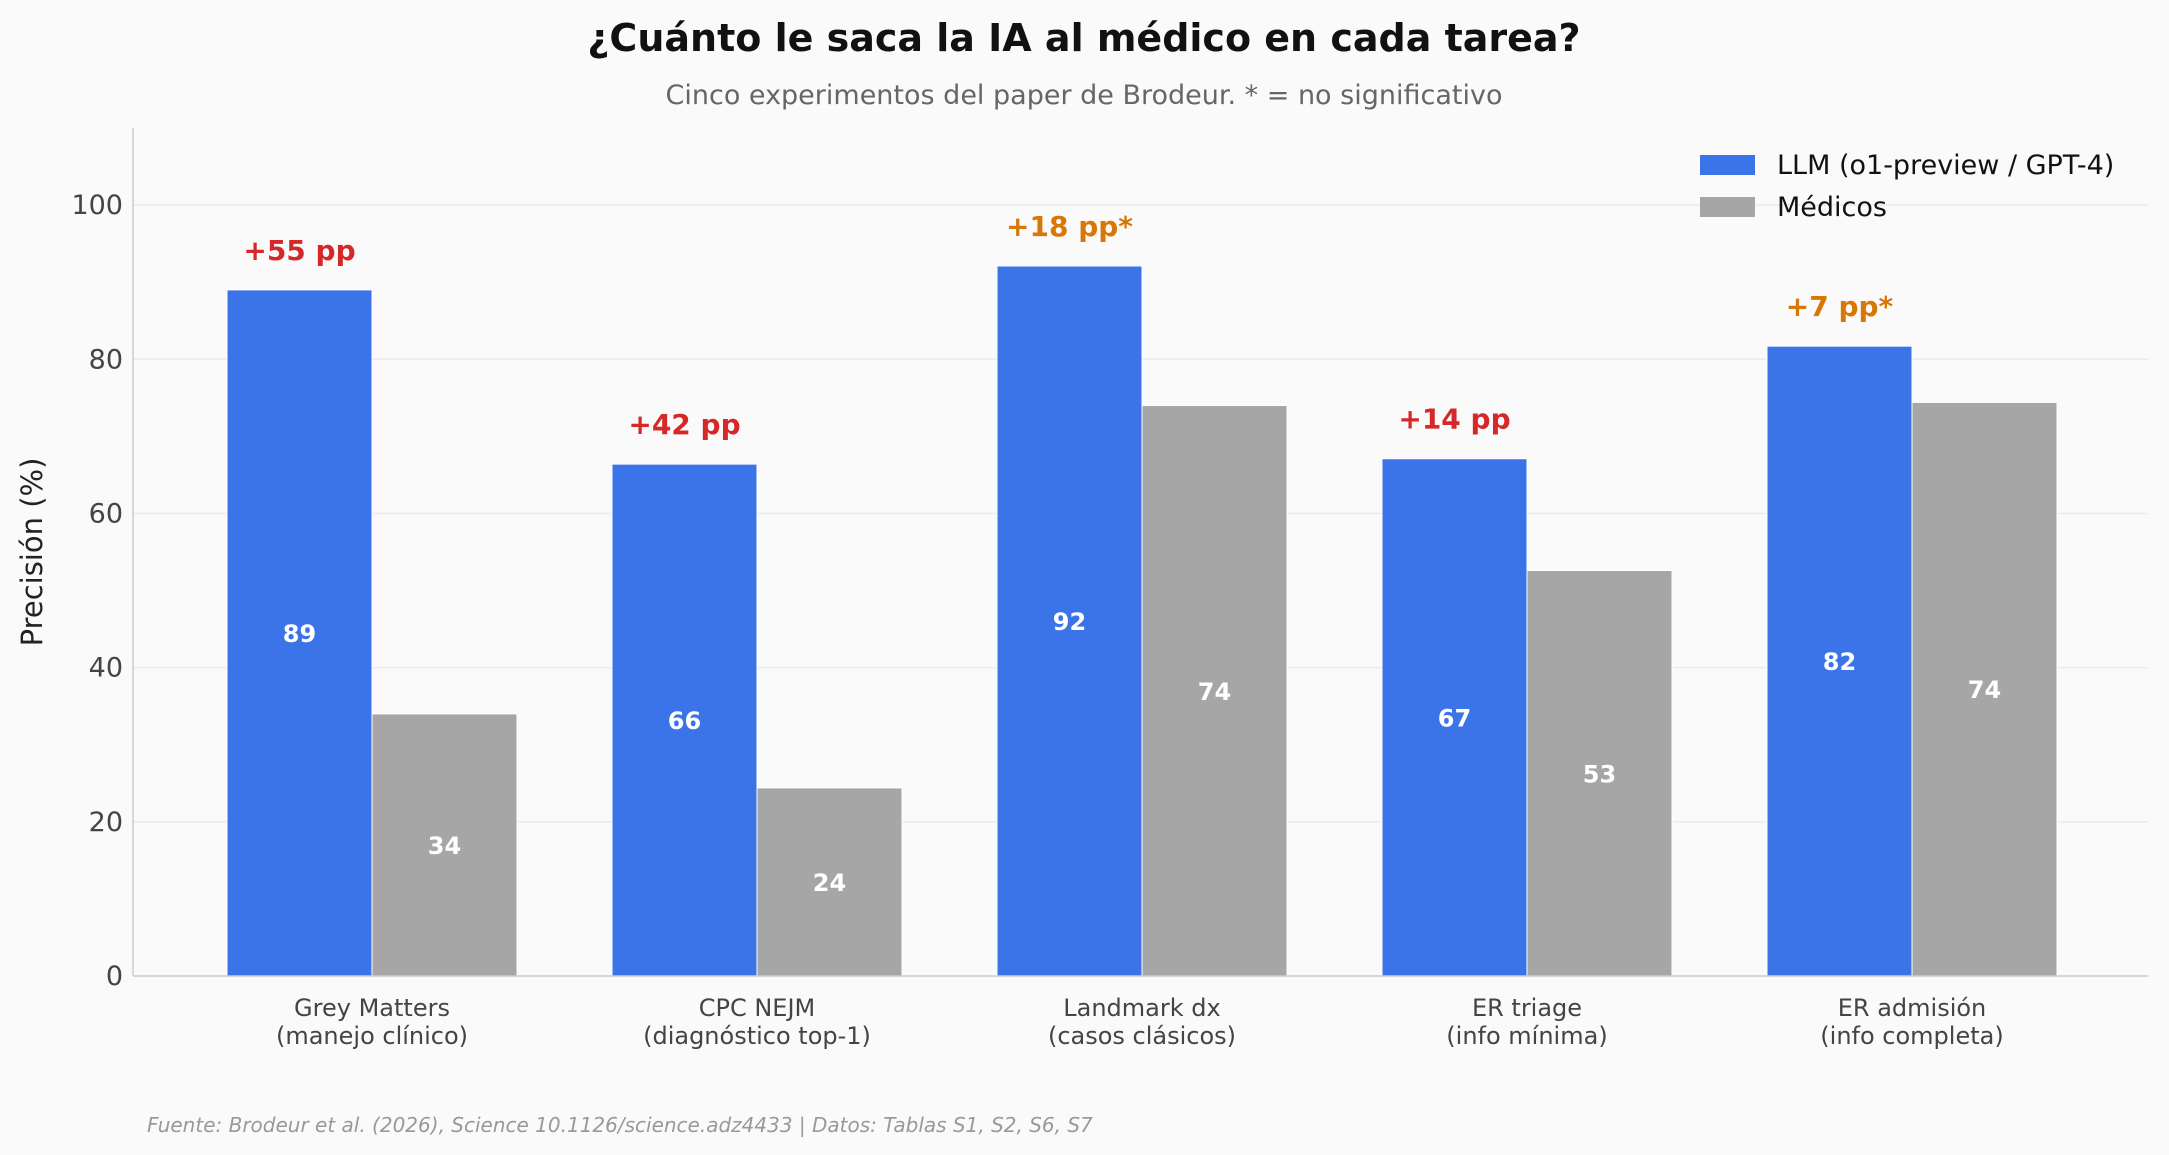  I want to click on legend-label: Médicos, so click(1832, 207).